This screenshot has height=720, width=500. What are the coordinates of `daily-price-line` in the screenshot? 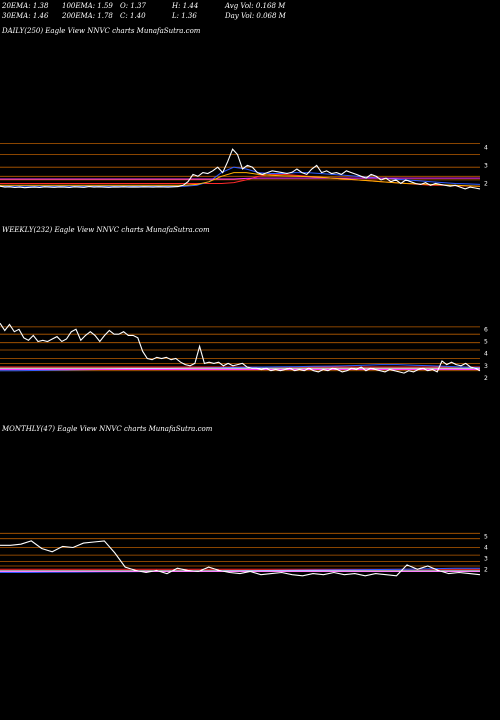 It's located at (240, 169).